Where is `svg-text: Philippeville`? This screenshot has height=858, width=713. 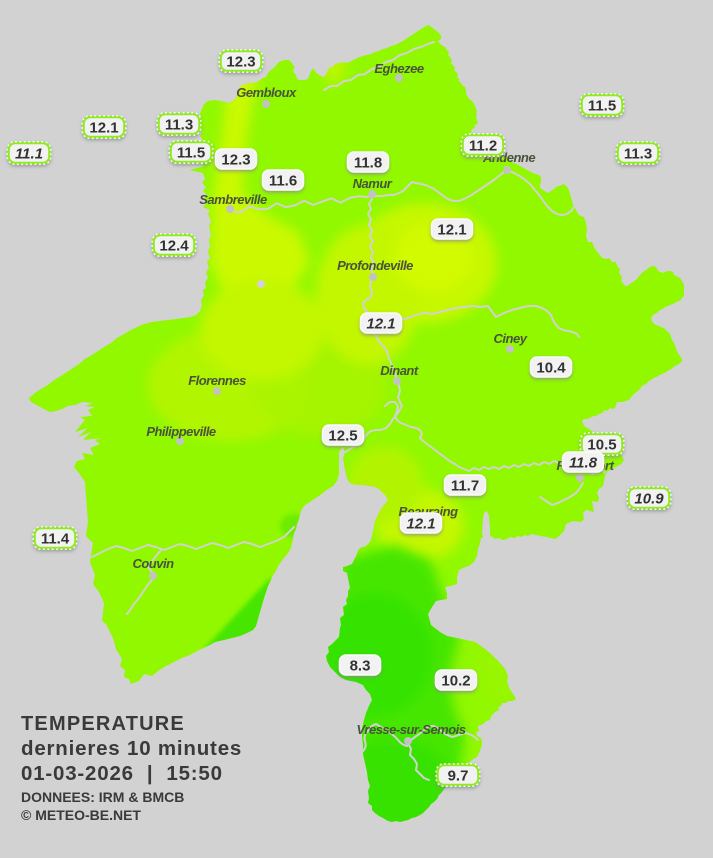
svg-text: Philippeville is located at coordinates (181, 431).